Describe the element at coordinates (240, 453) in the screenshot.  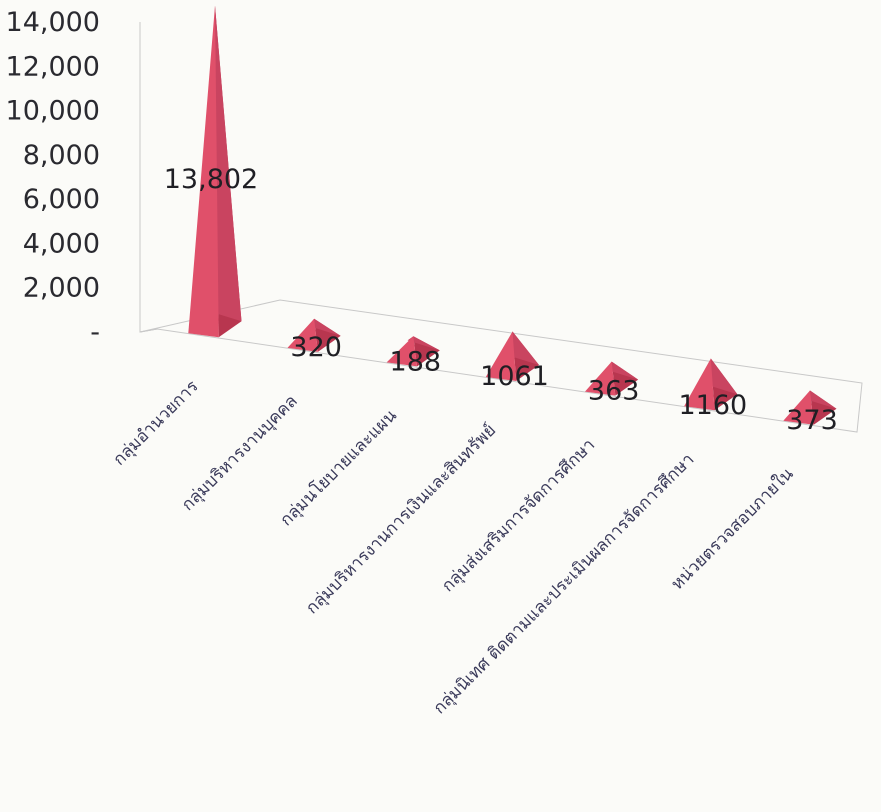
I see `x-category-label: กลุ่มบริหารงานบุคคล` at that location.